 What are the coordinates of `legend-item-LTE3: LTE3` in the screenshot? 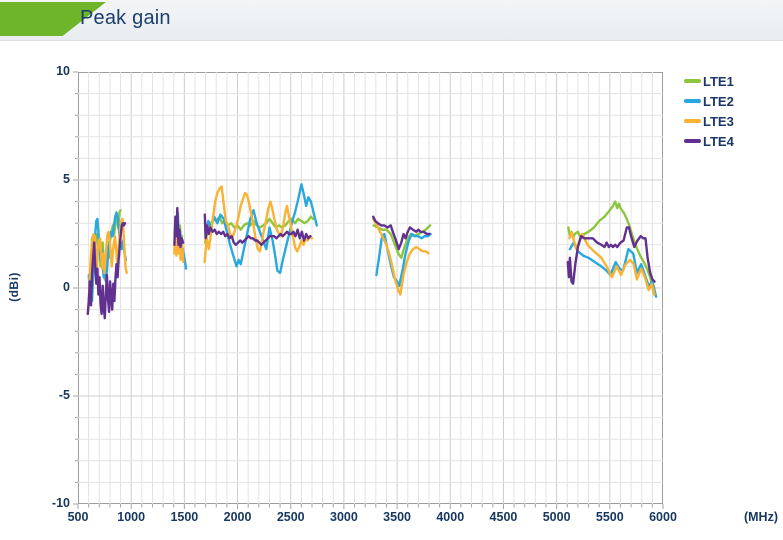 It's located at (709, 121).